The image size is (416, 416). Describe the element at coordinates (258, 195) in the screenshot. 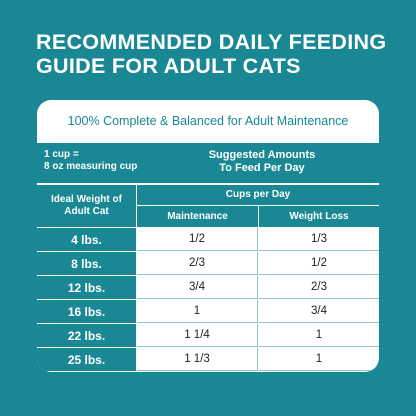

I see `cups-header: Cups per Day` at that location.